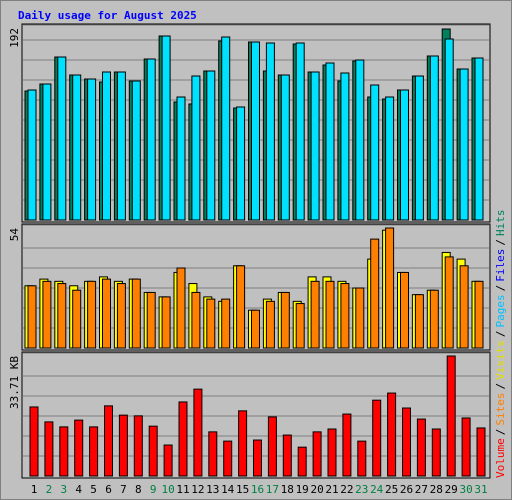 This screenshot has width=512, height=500. I want to click on legend-entry: Files, so click(500, 265).